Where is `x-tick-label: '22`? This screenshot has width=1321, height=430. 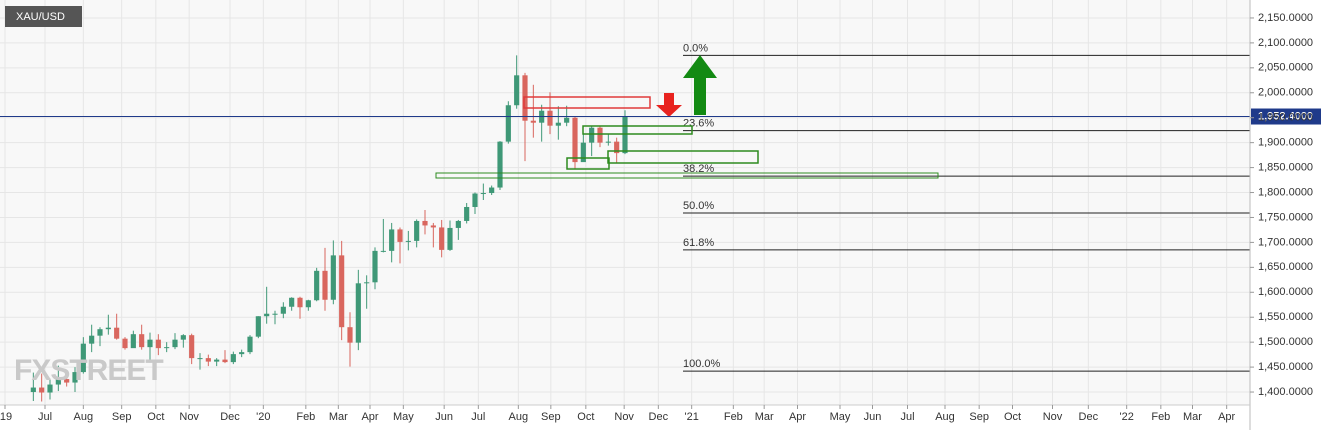 x-tick-label: '22 is located at coordinates (1126, 417).